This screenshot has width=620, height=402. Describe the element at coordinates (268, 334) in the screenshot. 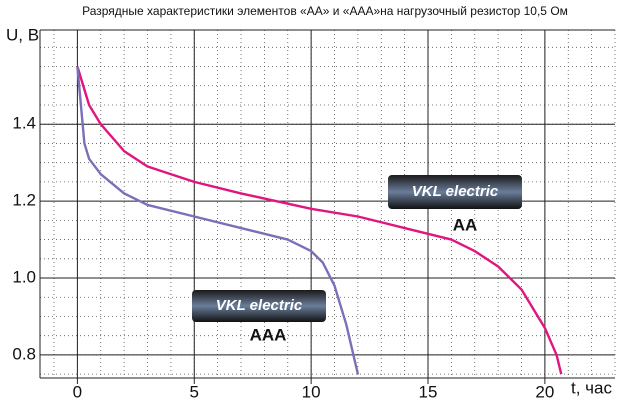

I see `series-annotation: AAA` at that location.